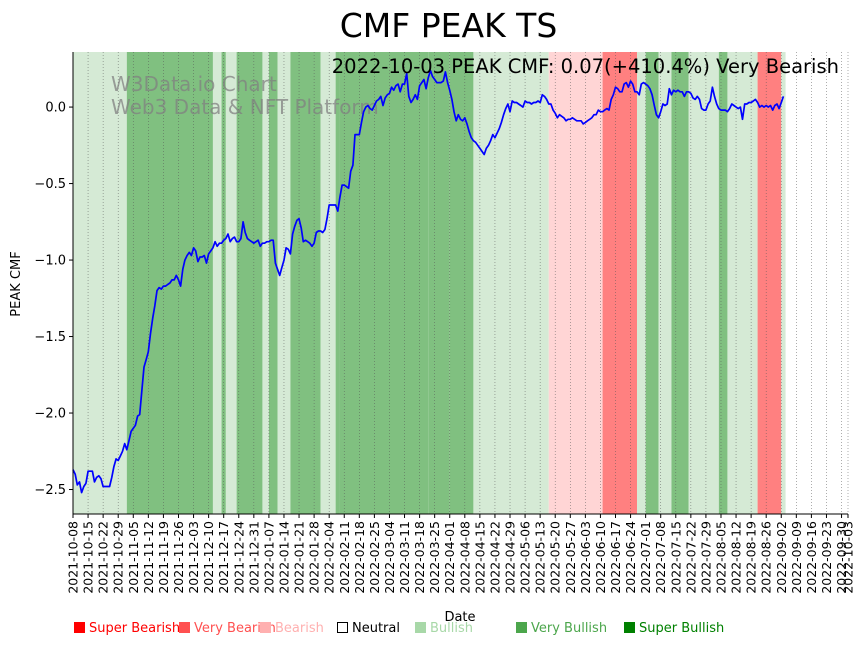 The image size is (867, 646). What do you see at coordinates (283, 557) in the screenshot?
I see `x-tick-label-14: 2022-01-14` at bounding box center [283, 557].